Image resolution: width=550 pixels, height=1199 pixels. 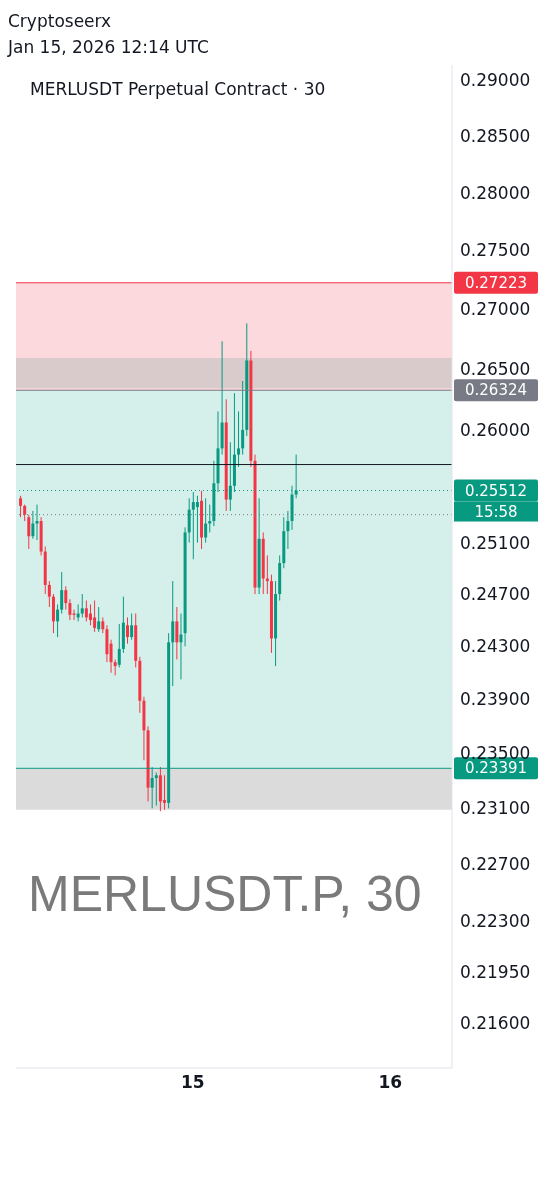 I want to click on y-tick-label: 0.27500, so click(x=495, y=250).